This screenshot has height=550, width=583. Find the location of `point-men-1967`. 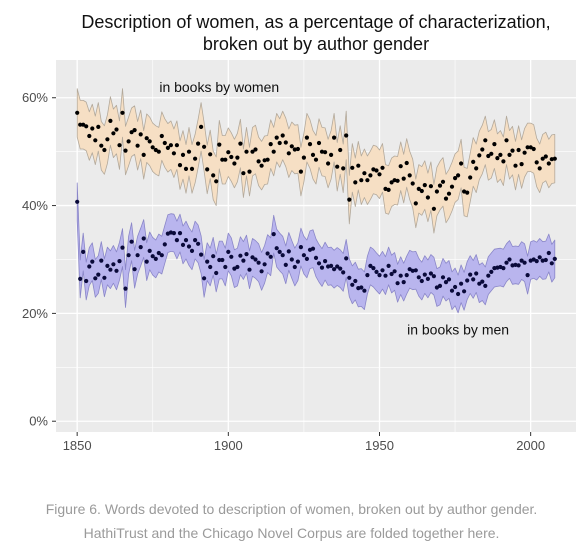

point-men-1967 is located at coordinates (430, 273).